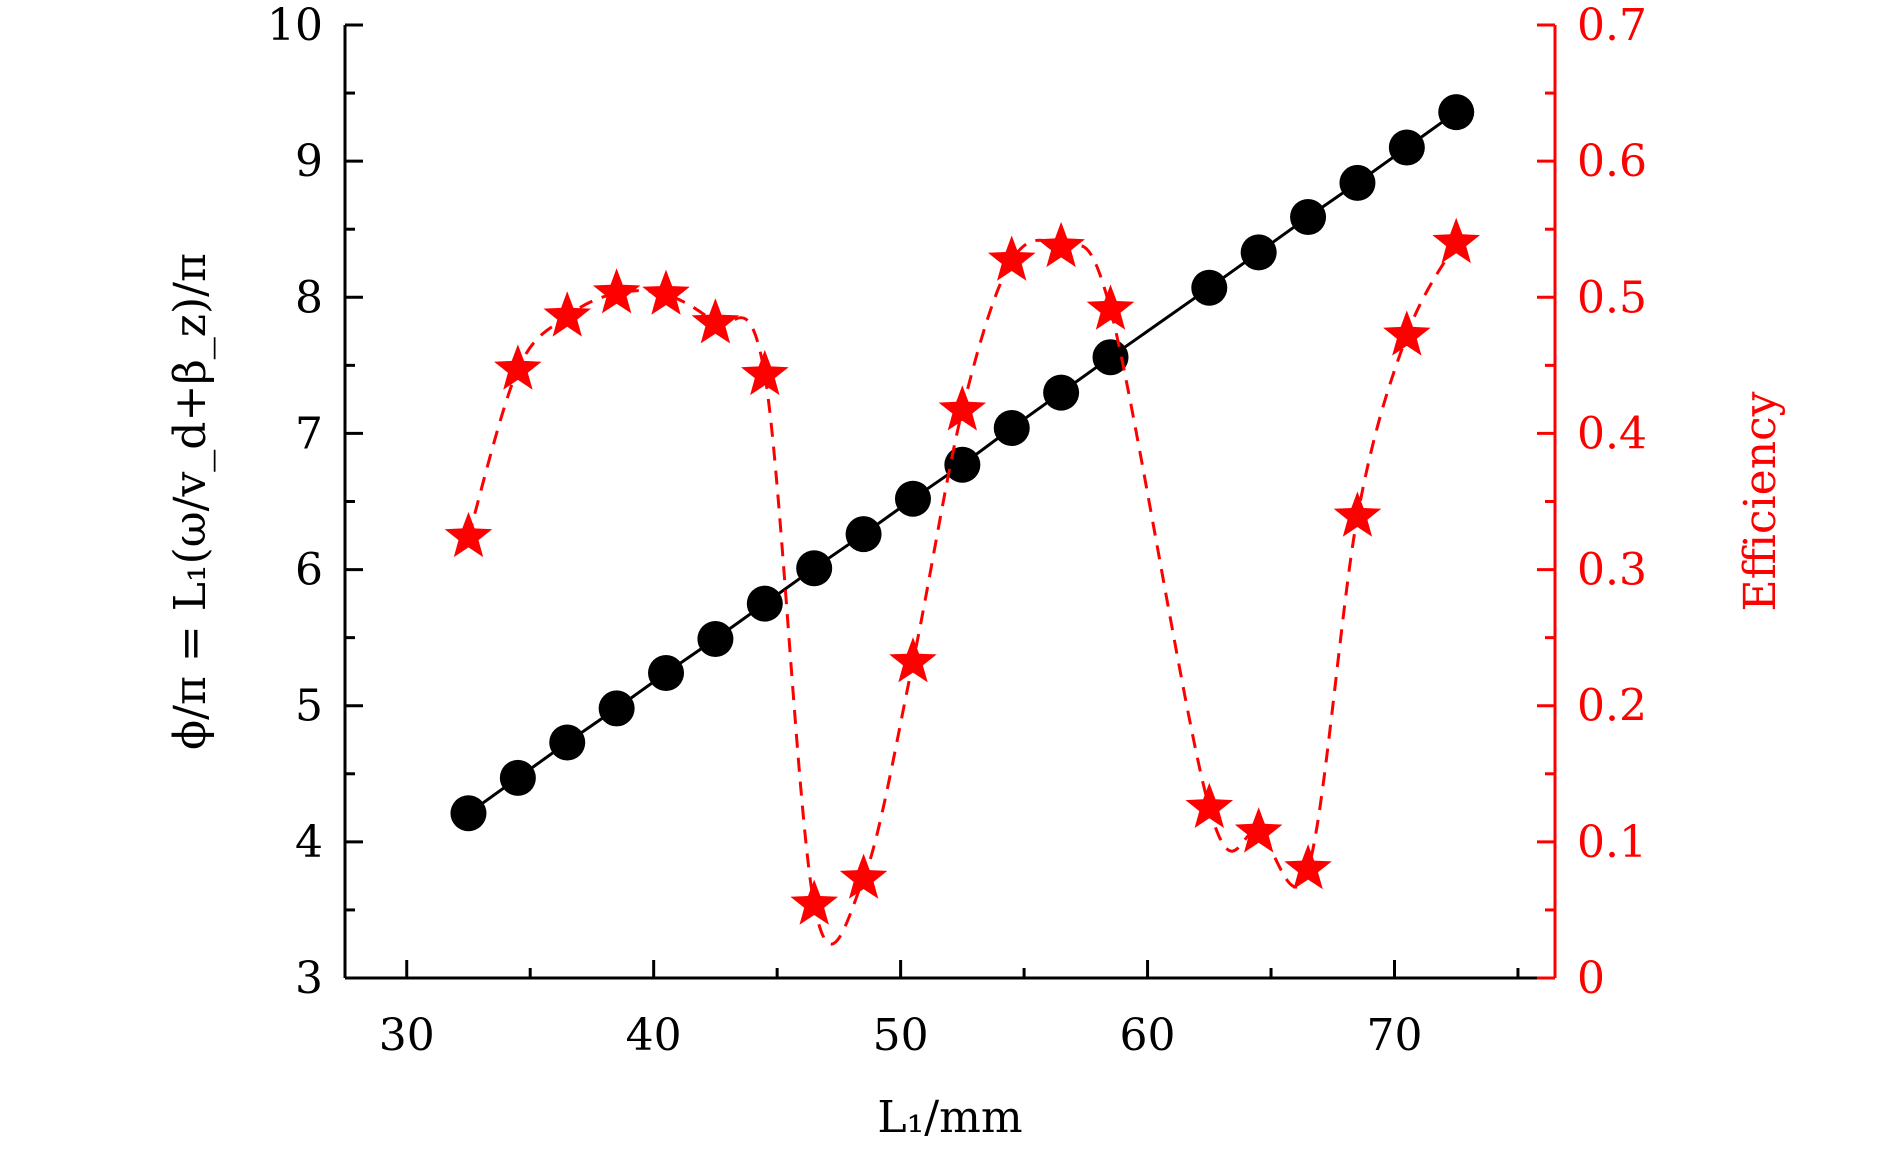 Image resolution: width=1890 pixels, height=1158 pixels. What do you see at coordinates (309, 842) in the screenshot?
I see `y-tick-label: 4` at bounding box center [309, 842].